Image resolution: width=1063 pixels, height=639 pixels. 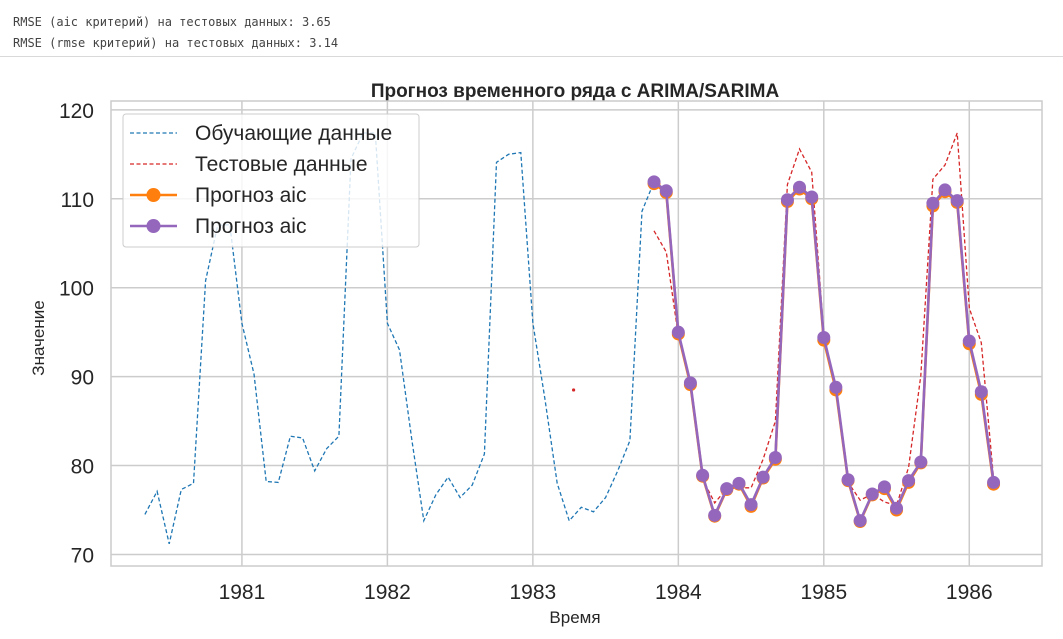 I want to click on x-axis-label: Время, so click(x=574, y=617).